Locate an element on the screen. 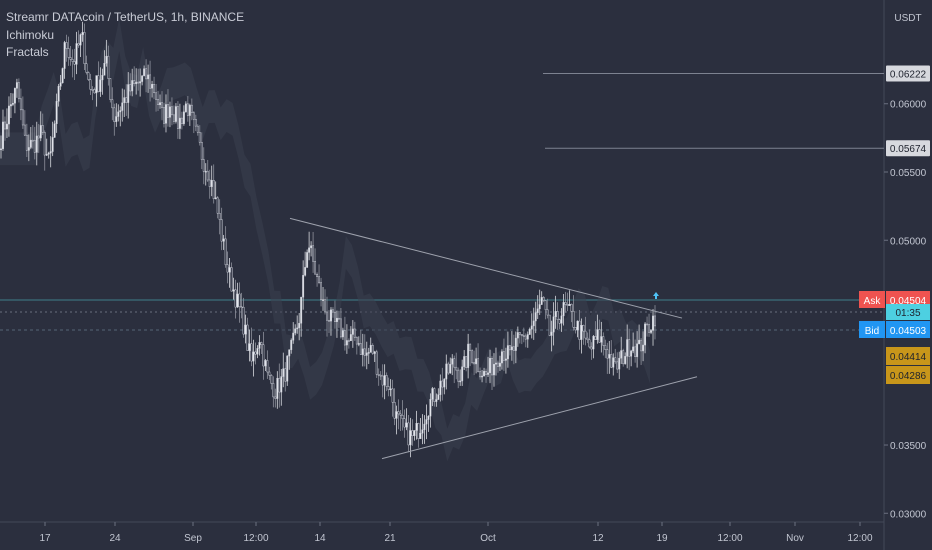 Image resolution: width=932 pixels, height=550 pixels. trendline-lower is located at coordinates (539, 418).